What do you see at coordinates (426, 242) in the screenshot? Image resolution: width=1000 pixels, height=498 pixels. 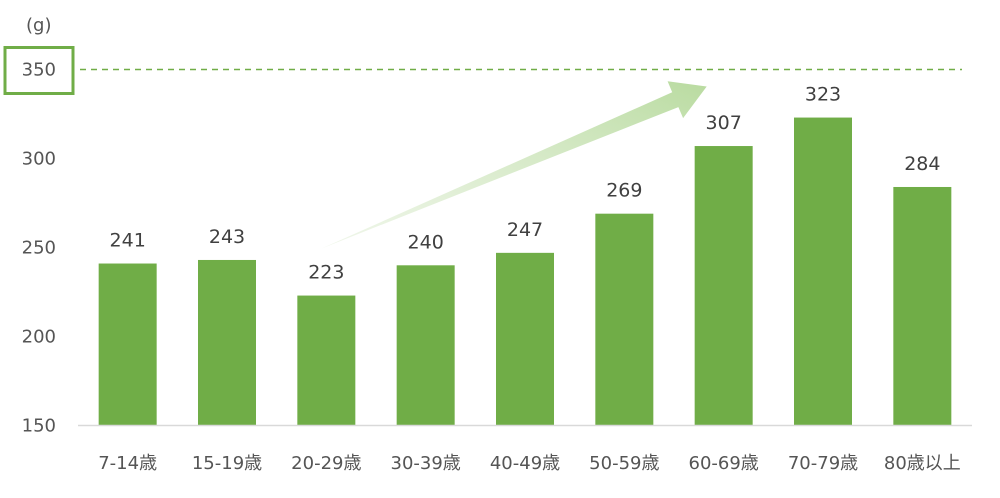 I see `data-label: 240` at bounding box center [426, 242].